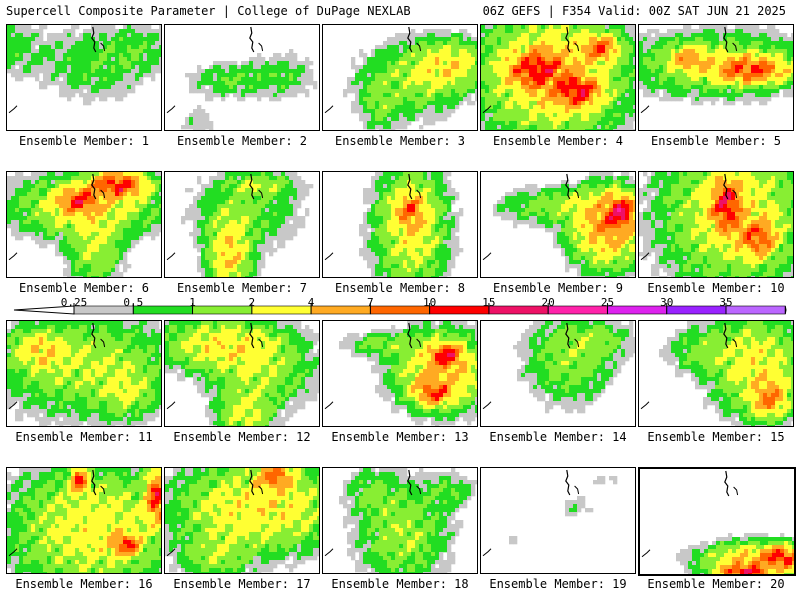 The width and height of the screenshot is (800, 600). What do you see at coordinates (242, 437) in the screenshot?
I see `ensemble-member-label: Ensemble Member: 12` at bounding box center [242, 437].